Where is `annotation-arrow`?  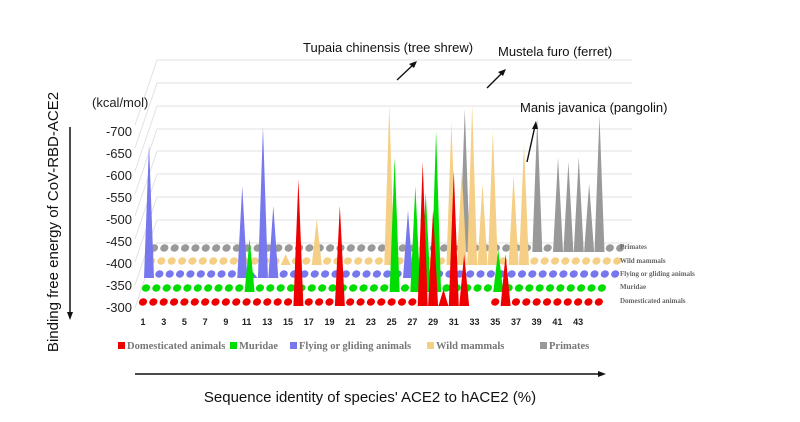
annotation-arrow is located at coordinates (531, 144).